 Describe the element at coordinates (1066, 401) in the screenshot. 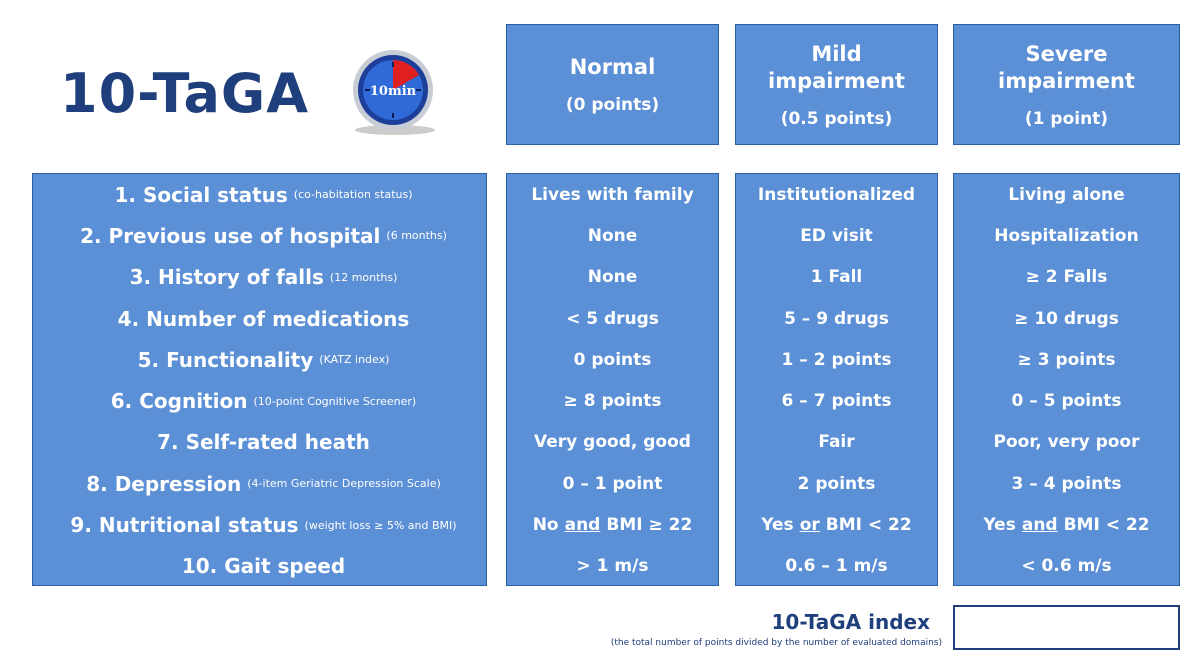

I see `cell: 0 – 5 points` at that location.